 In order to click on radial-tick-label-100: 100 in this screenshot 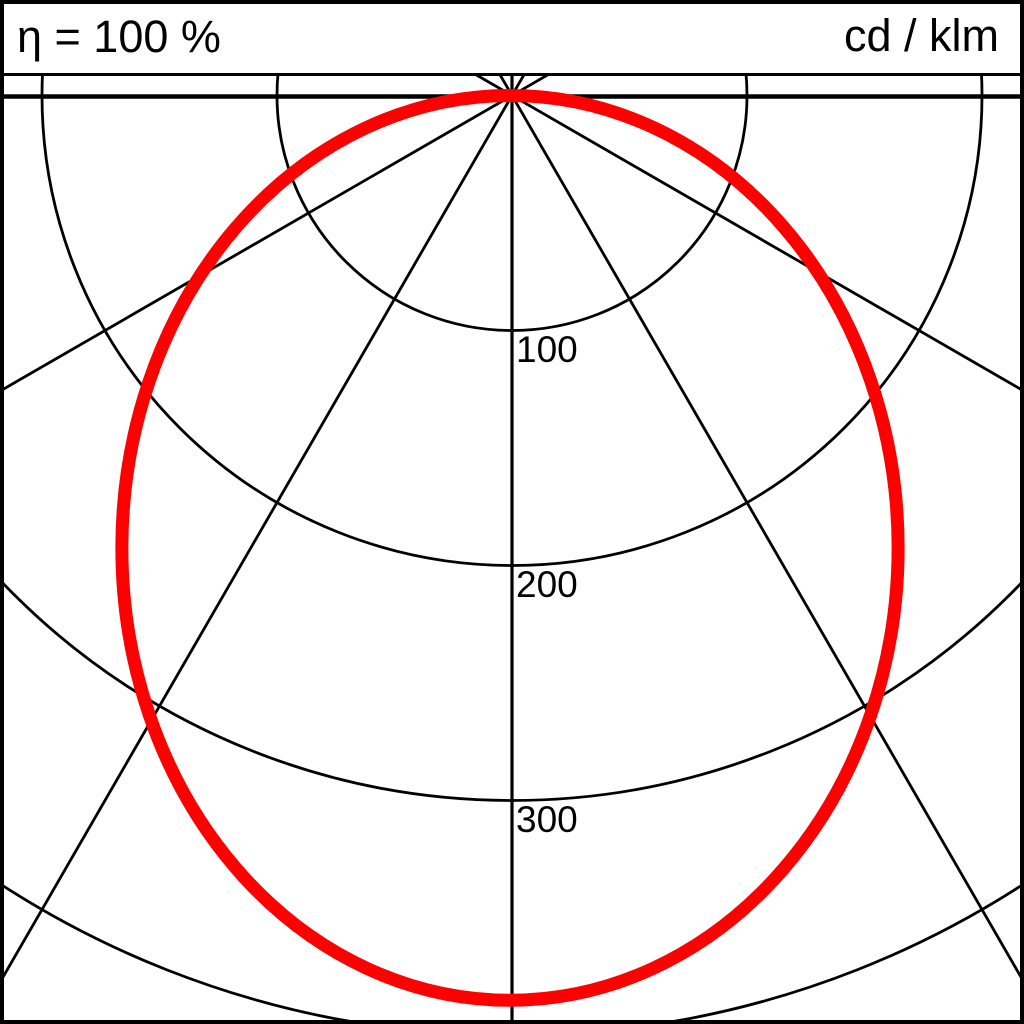, I will do `click(547, 349)`.